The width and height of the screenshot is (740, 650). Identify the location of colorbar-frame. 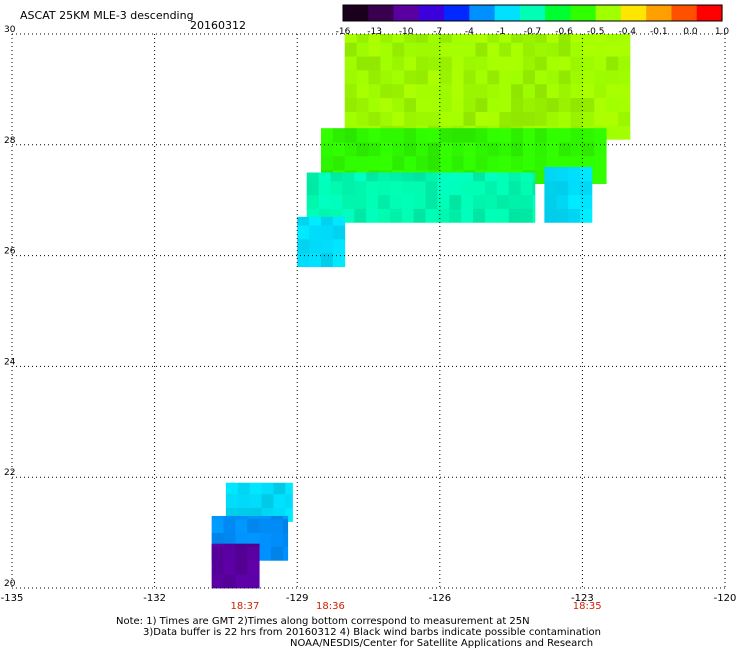
(532, 13).